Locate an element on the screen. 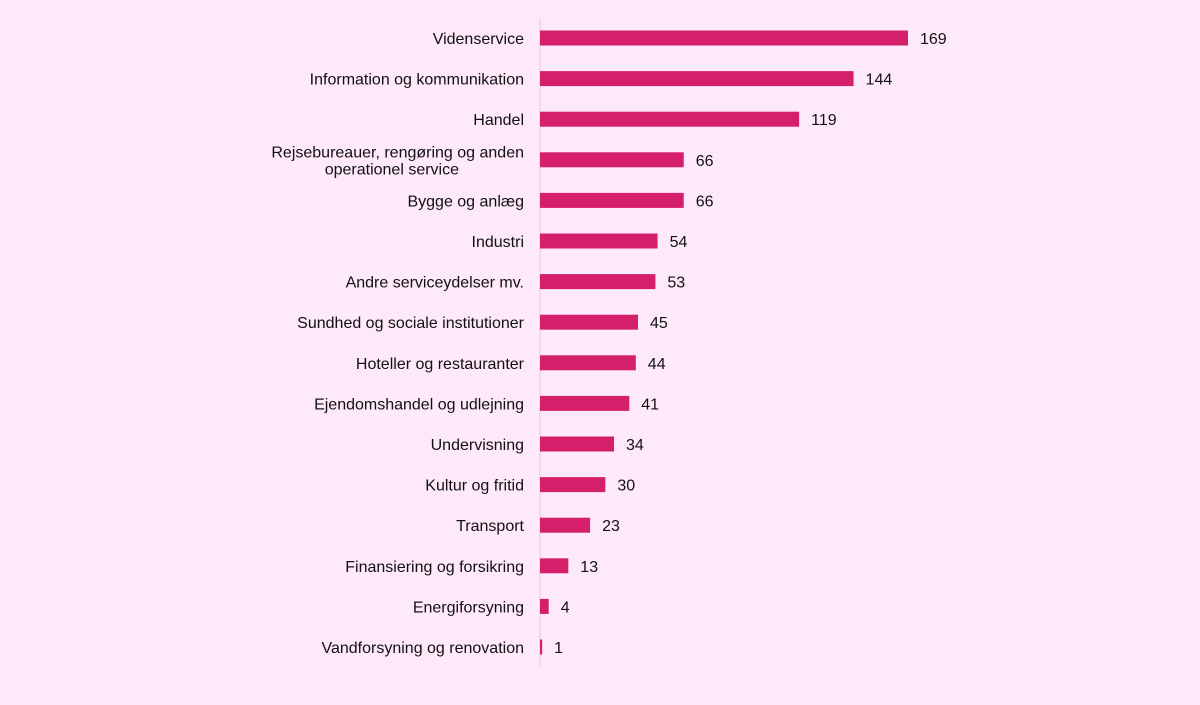  value-label-10: 34 is located at coordinates (635, 445).